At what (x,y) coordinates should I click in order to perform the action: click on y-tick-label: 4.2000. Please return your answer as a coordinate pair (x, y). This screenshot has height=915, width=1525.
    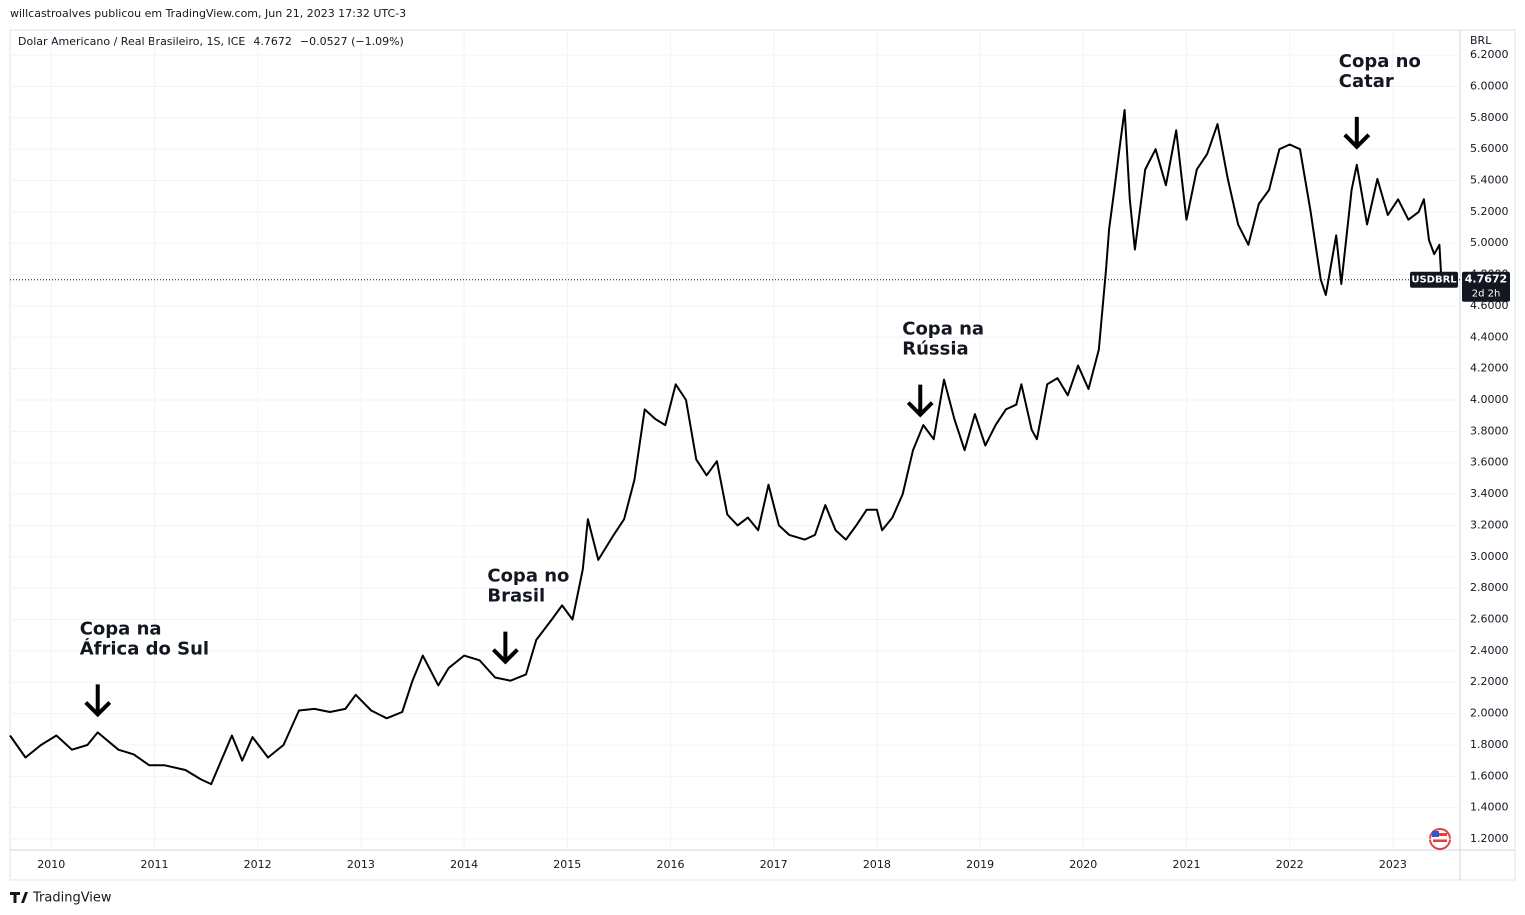
    Looking at the image, I should click on (1489, 368).